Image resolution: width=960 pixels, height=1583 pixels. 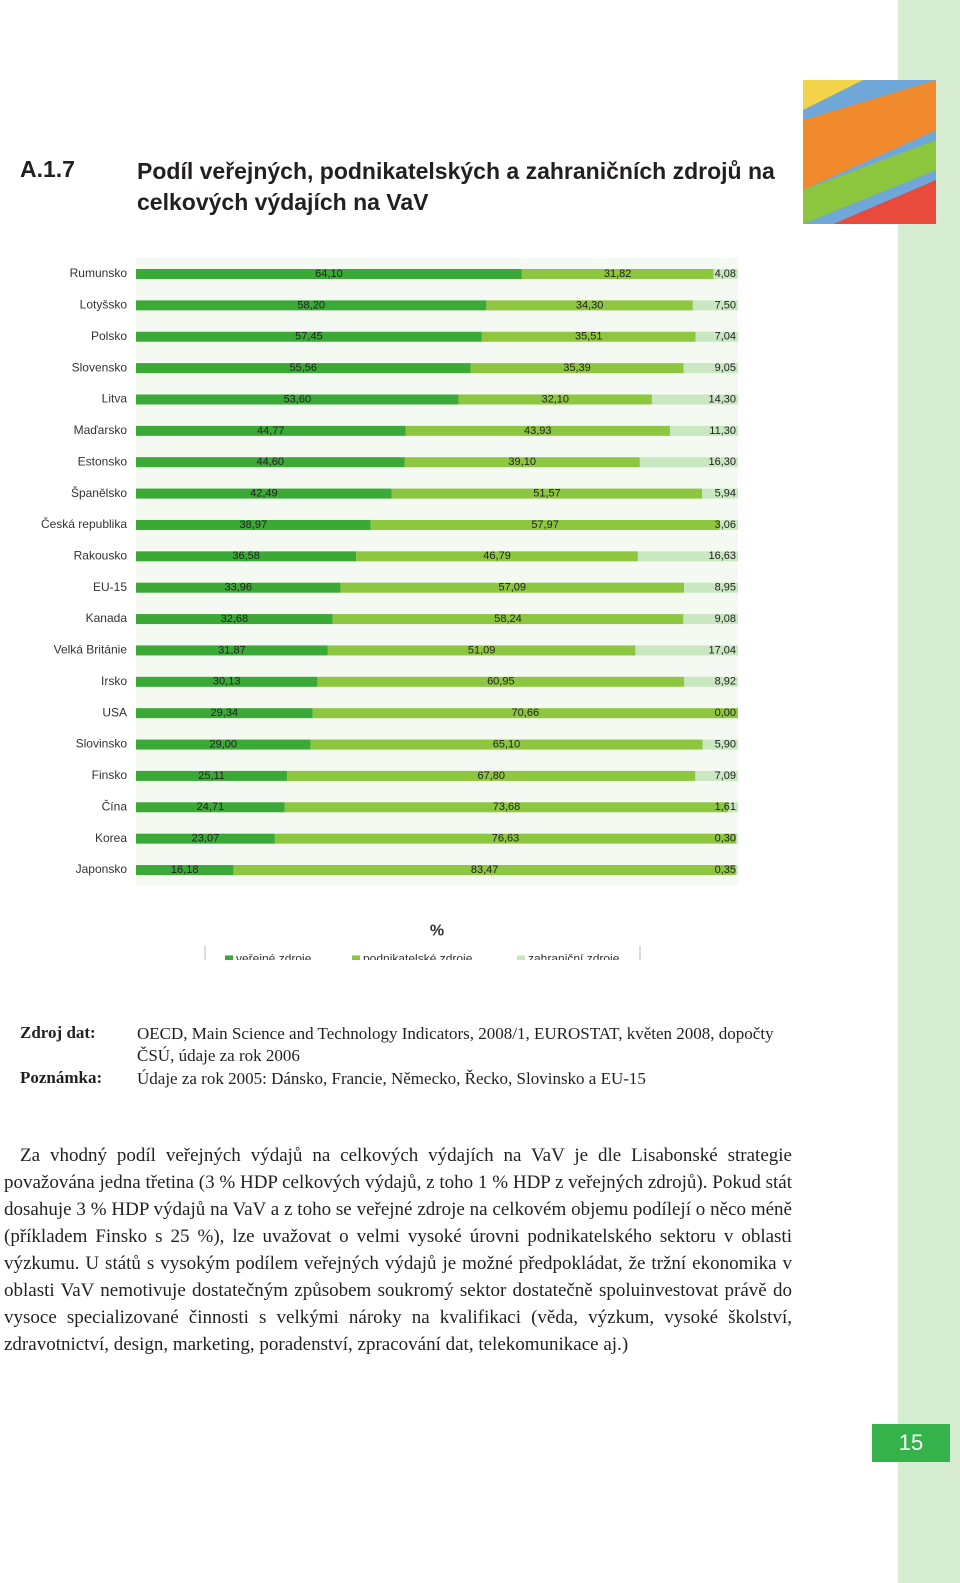 What do you see at coordinates (109, 336) in the screenshot?
I see `category-label: Polsko` at bounding box center [109, 336].